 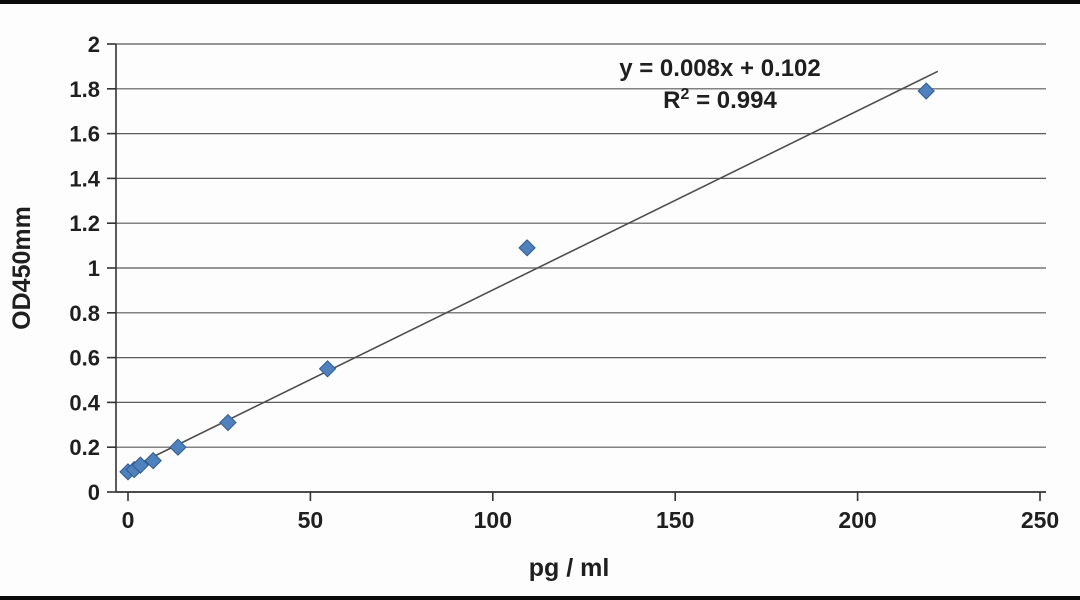 I want to click on trendline-equation: y = 0.008x + 0.102, so click(x=720, y=68).